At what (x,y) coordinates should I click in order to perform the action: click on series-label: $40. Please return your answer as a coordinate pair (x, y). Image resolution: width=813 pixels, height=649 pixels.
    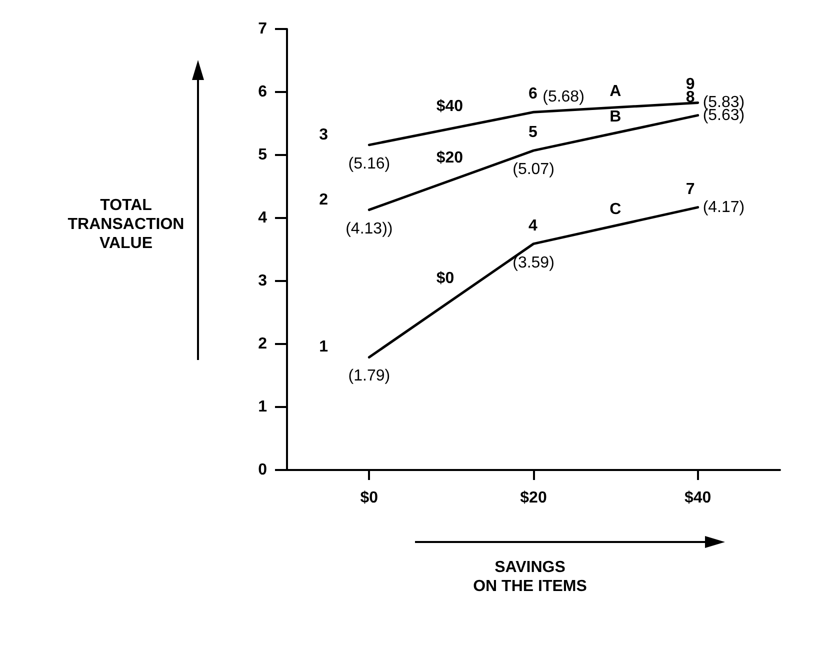
    Looking at the image, I should click on (450, 107).